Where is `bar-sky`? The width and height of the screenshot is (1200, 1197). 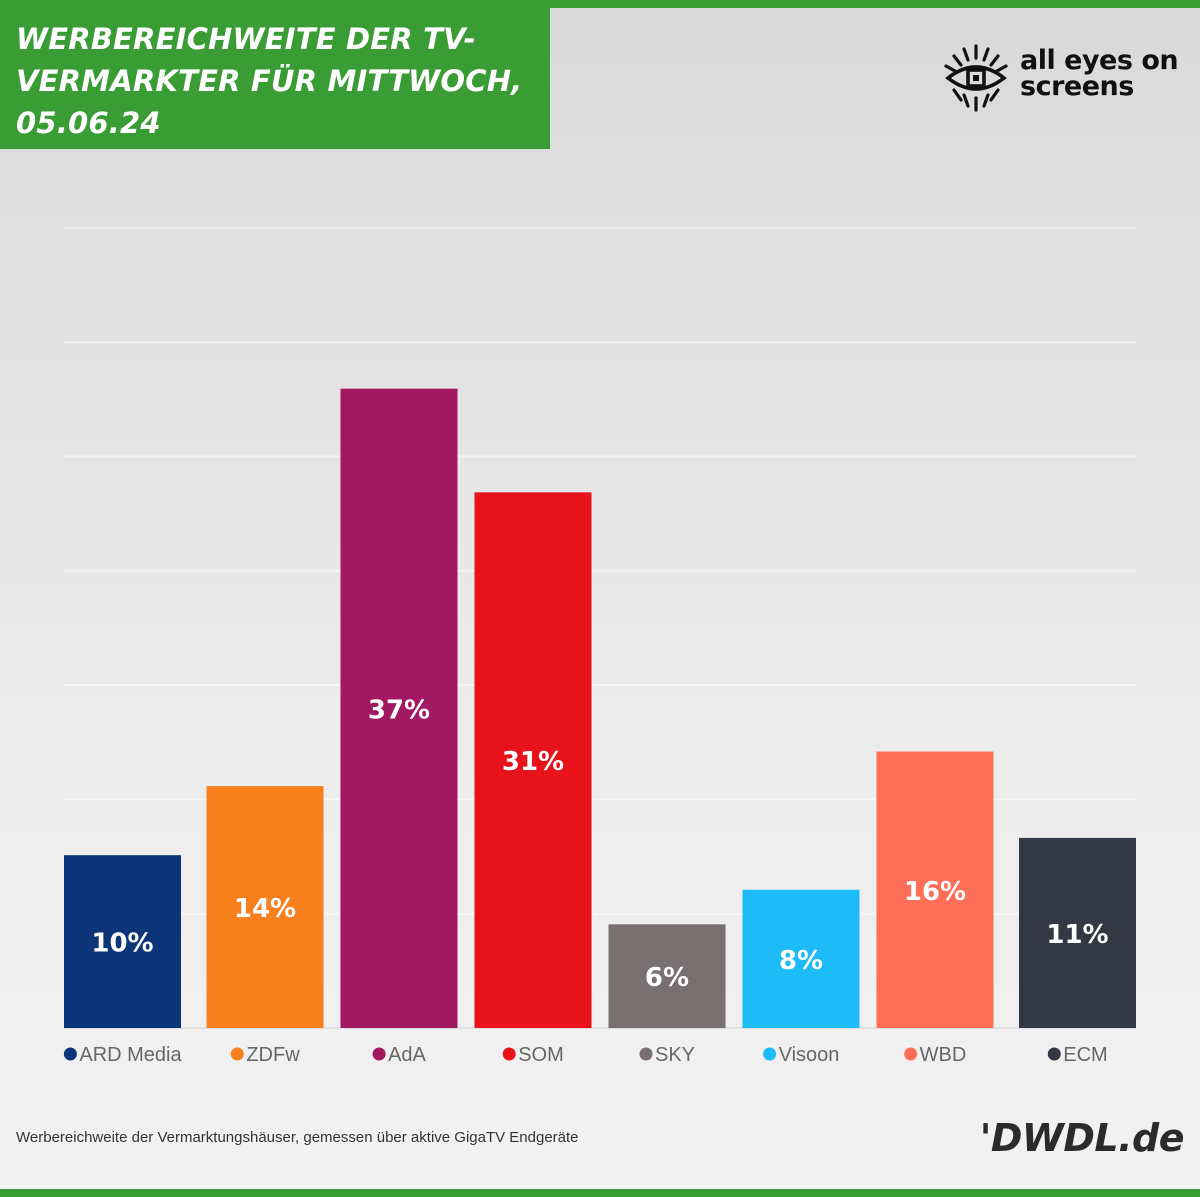 bar-sky is located at coordinates (667, 976).